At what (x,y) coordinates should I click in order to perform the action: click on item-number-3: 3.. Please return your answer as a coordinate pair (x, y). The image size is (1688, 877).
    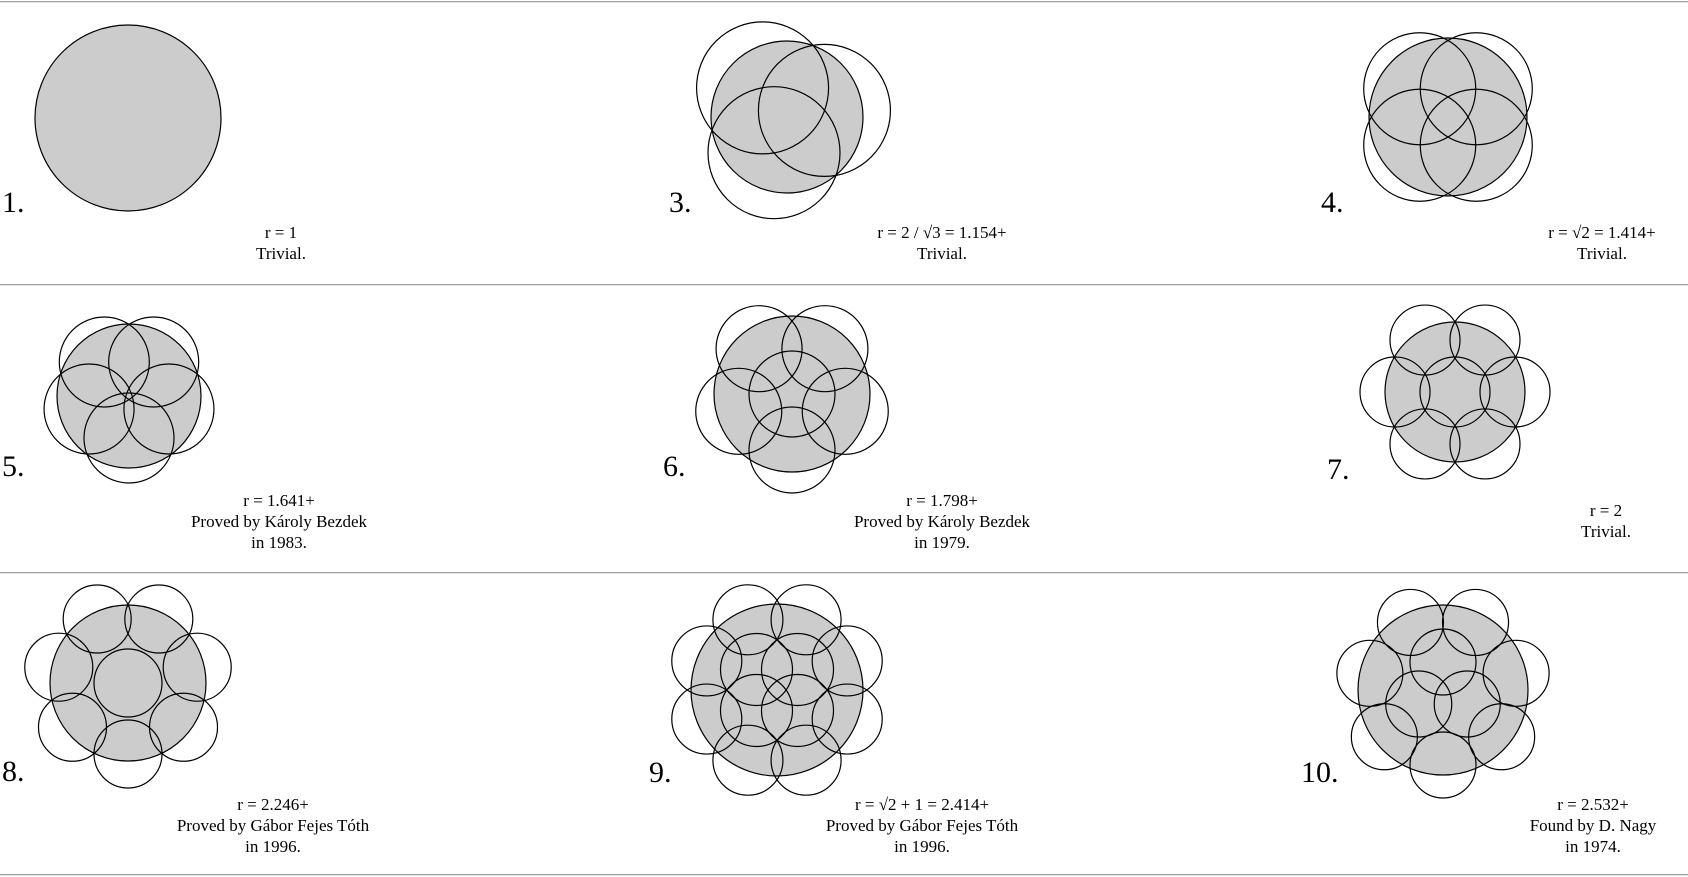
    Looking at the image, I should click on (680, 202).